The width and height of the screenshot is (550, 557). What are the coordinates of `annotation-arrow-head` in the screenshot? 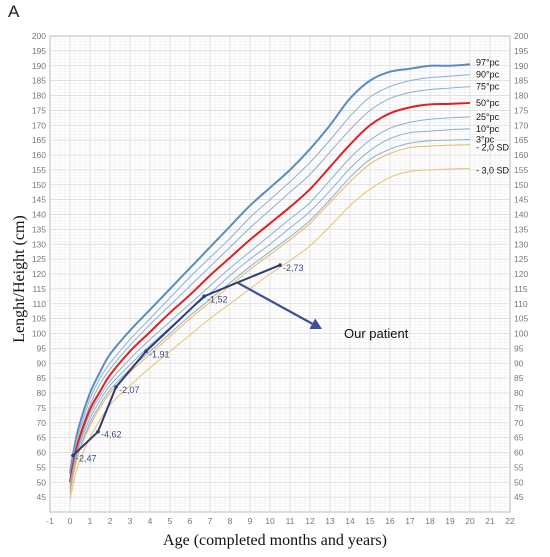 It's located at (315, 324).